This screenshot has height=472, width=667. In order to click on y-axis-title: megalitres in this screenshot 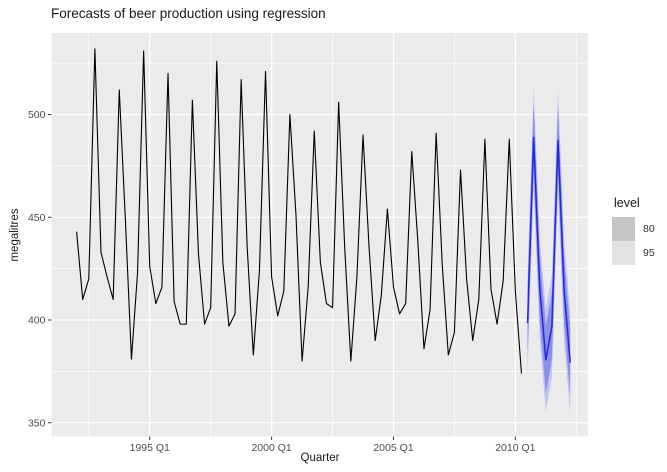, I will do `click(15, 235)`.